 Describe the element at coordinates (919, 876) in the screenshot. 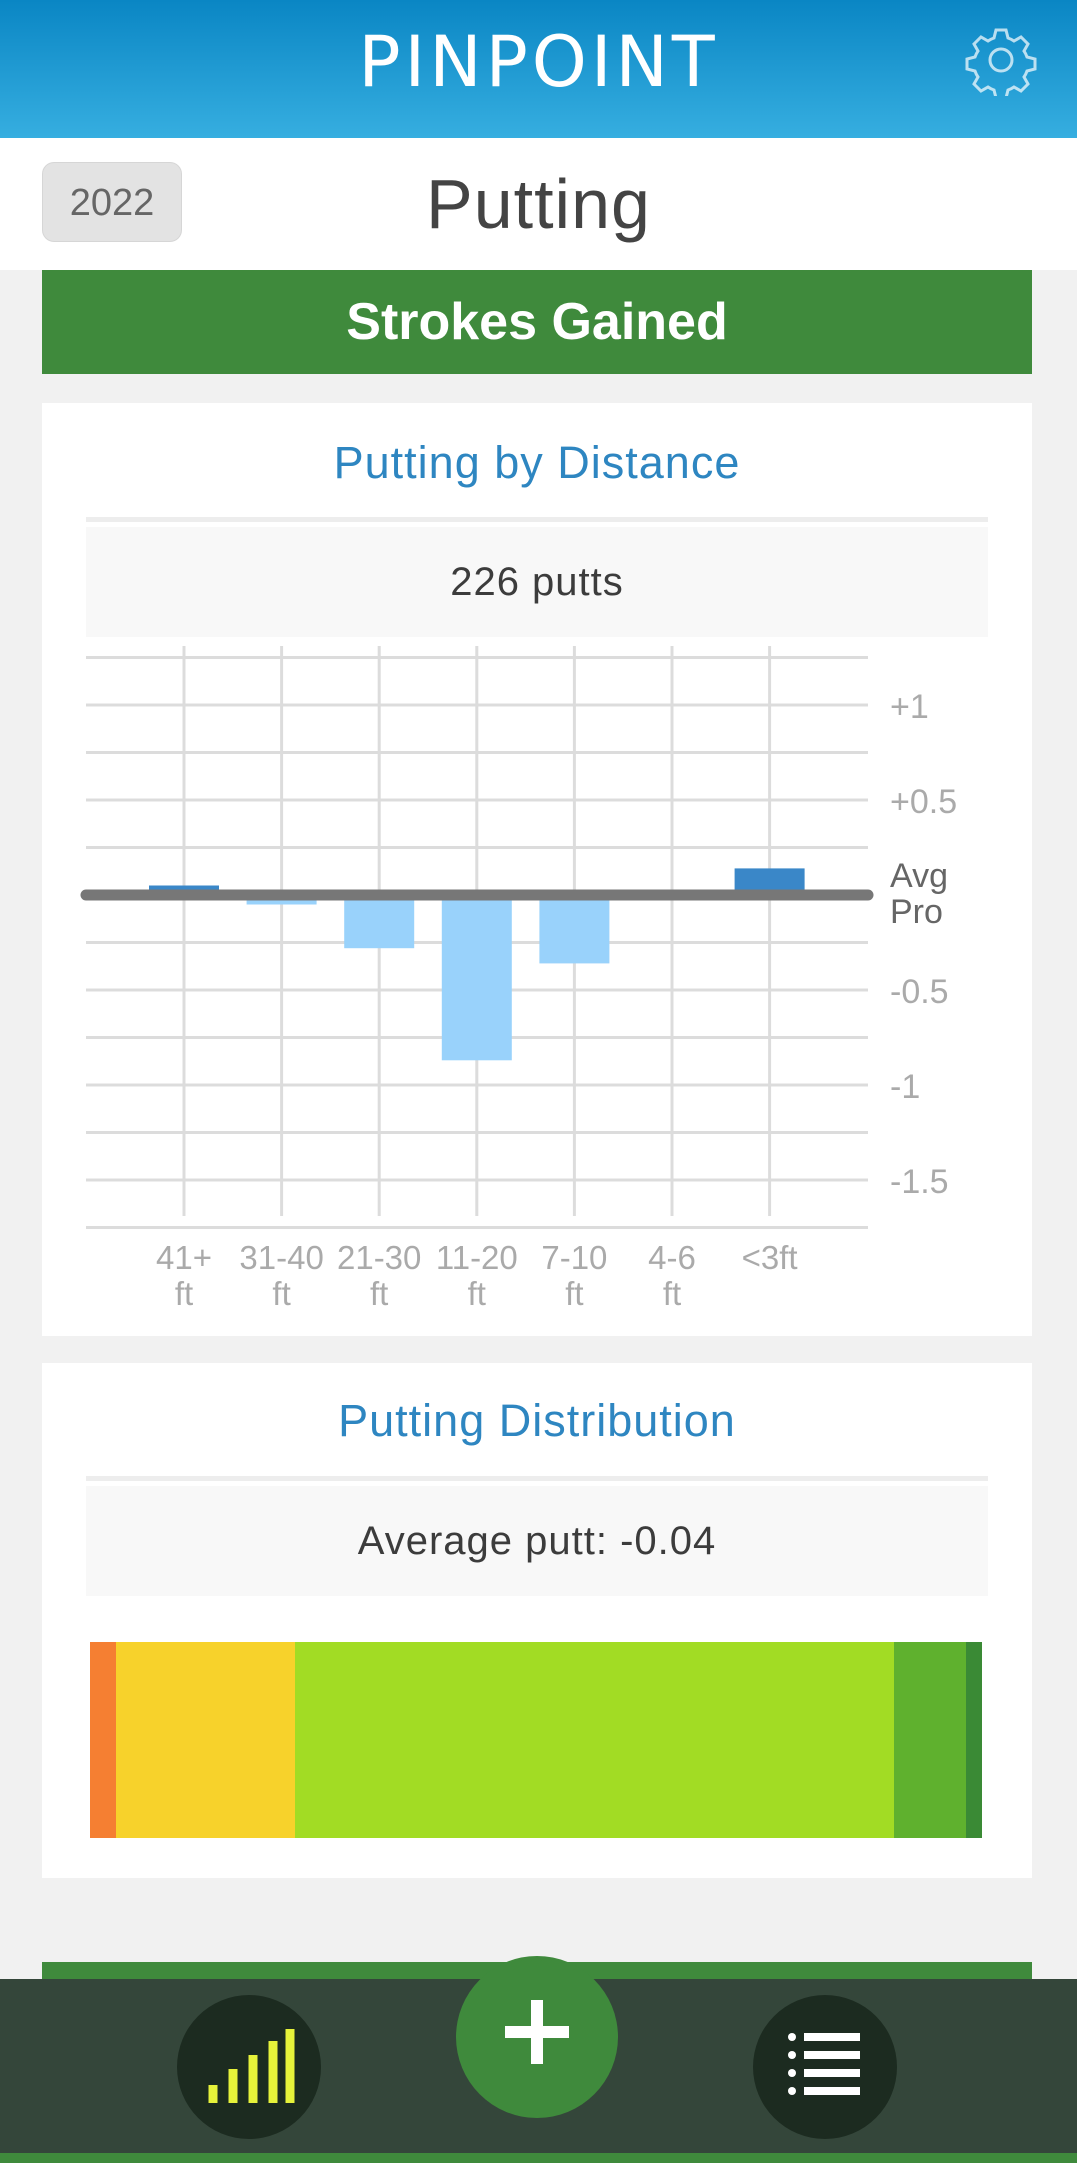

I see `baseline-label: Avg` at that location.